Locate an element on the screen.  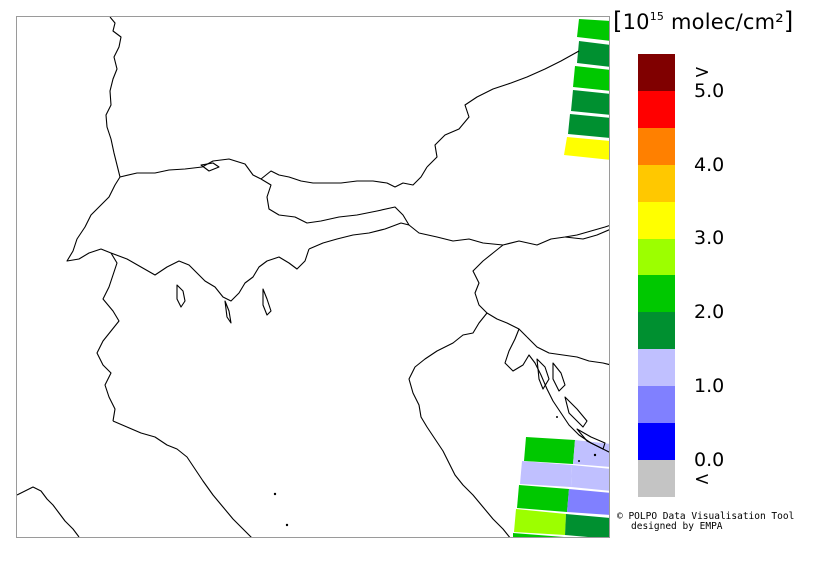
colorbar-tick-label: 4.0 is located at coordinates (709, 164).